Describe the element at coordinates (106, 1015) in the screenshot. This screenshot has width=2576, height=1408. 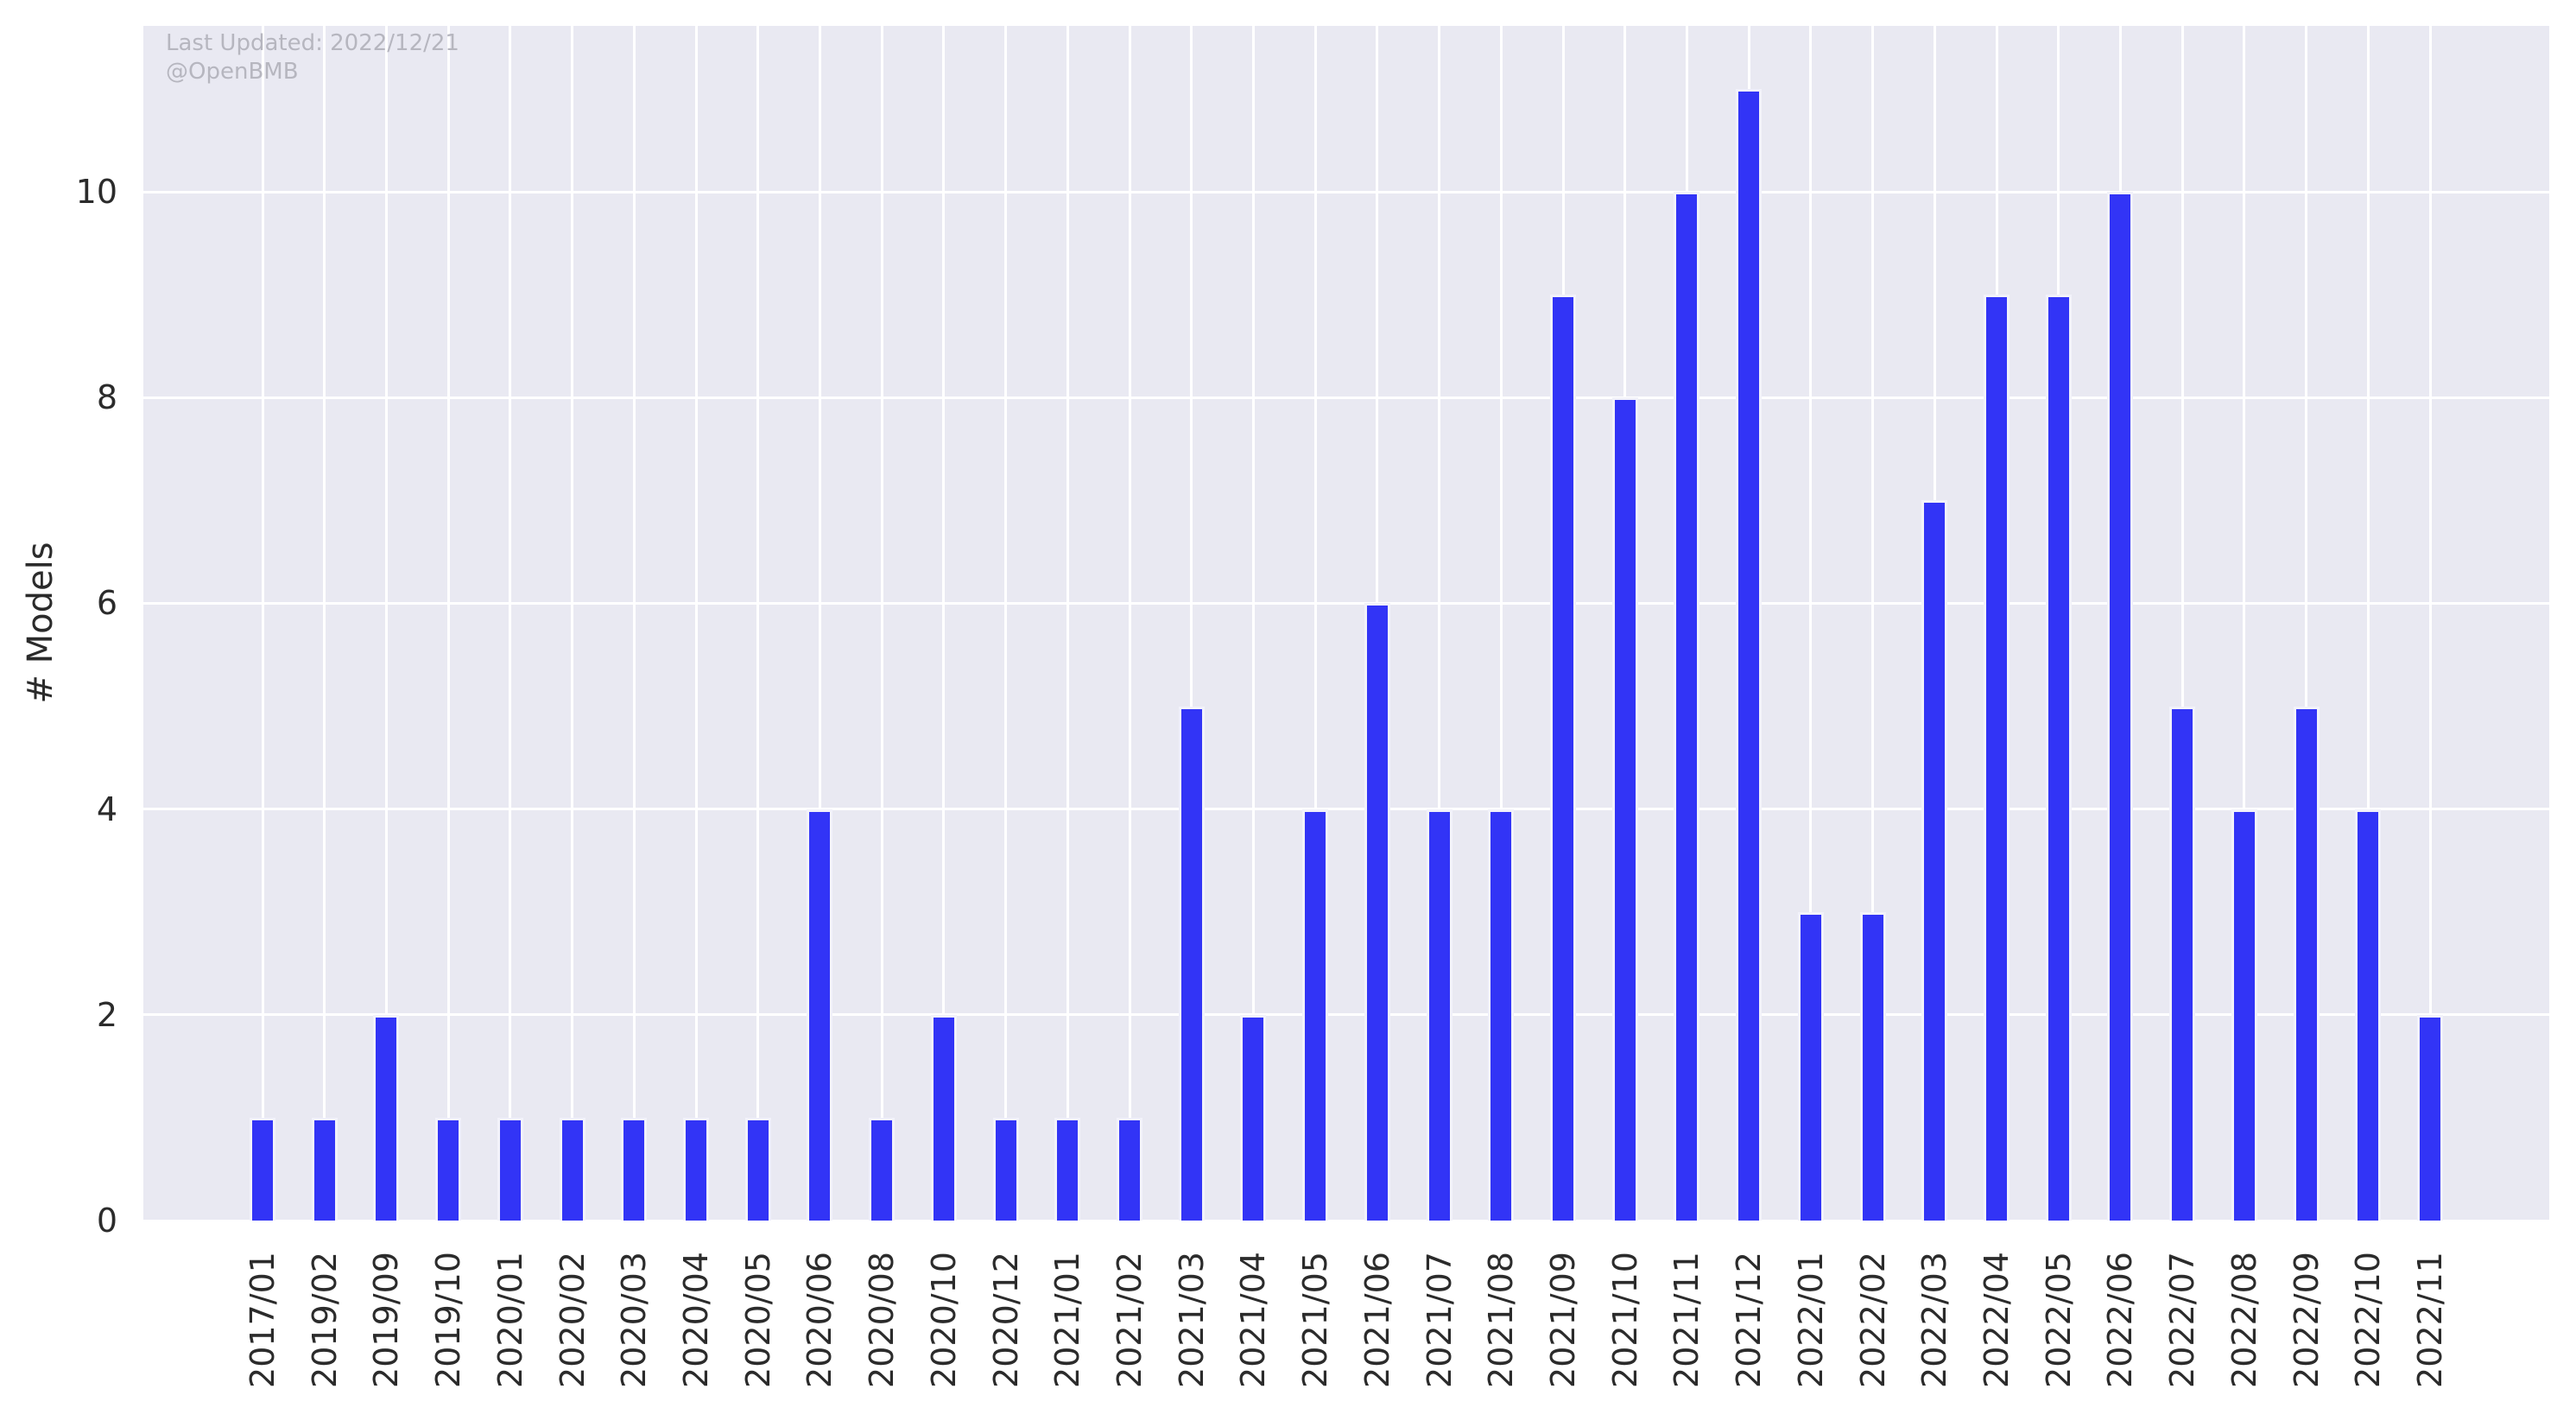
I see `y-tick-label: 2` at that location.